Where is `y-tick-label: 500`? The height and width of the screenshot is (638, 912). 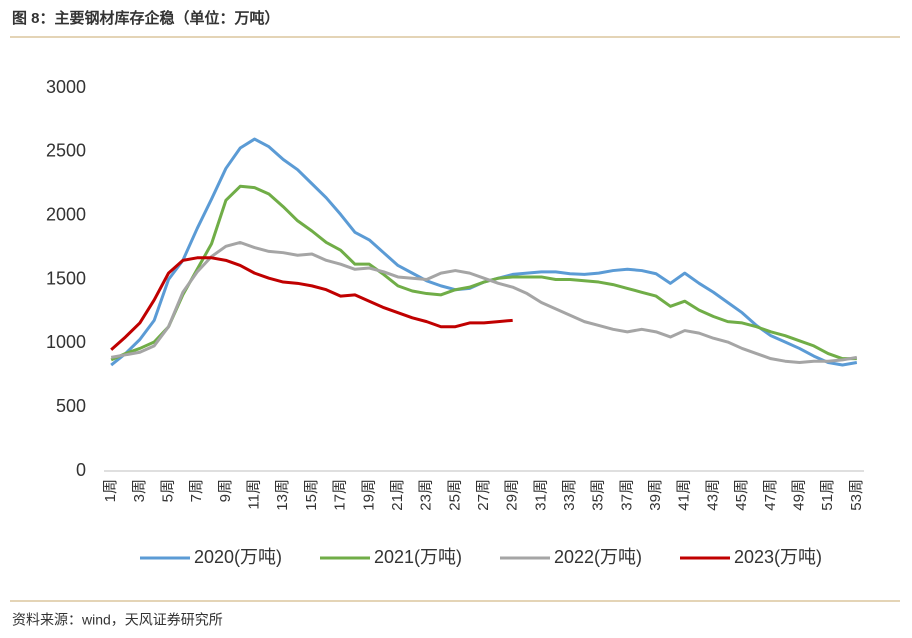 y-tick-label: 500 is located at coordinates (71, 406).